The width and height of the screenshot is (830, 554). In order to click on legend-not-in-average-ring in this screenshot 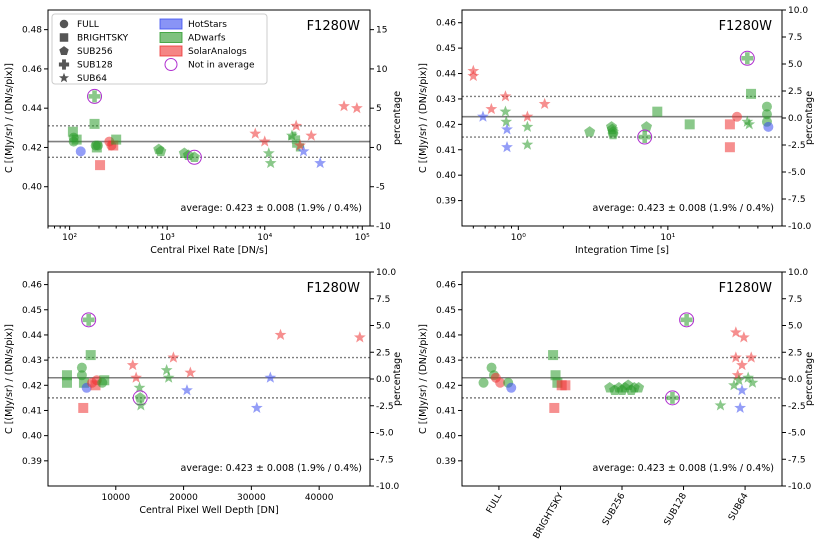, I will do `click(171, 64)`.